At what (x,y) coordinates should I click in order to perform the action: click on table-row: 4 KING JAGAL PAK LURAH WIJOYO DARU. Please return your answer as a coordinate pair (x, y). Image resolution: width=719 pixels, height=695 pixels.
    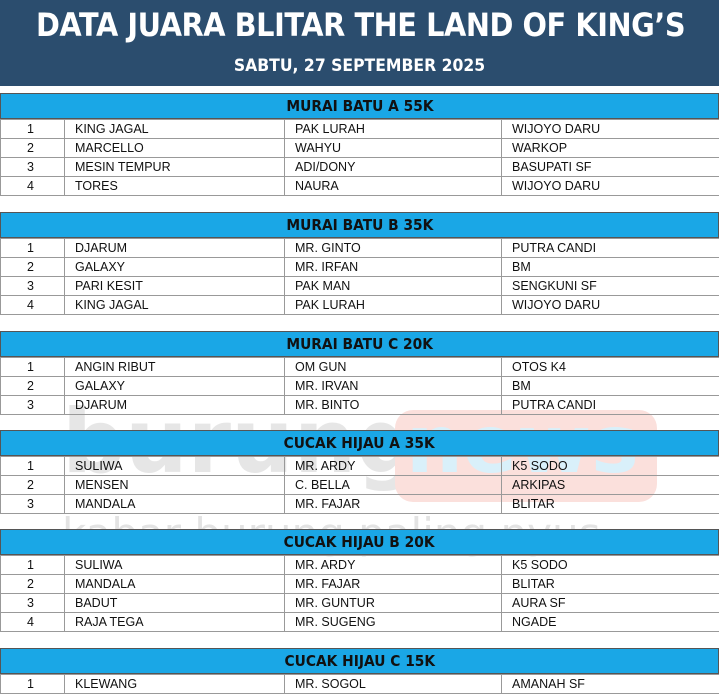
    Looking at the image, I should click on (359, 305).